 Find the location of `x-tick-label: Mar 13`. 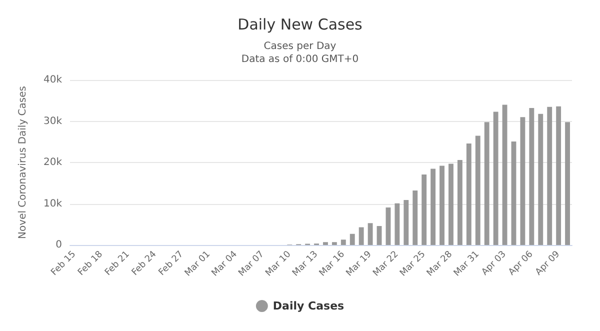

x-tick-label: Mar 13 is located at coordinates (305, 264).